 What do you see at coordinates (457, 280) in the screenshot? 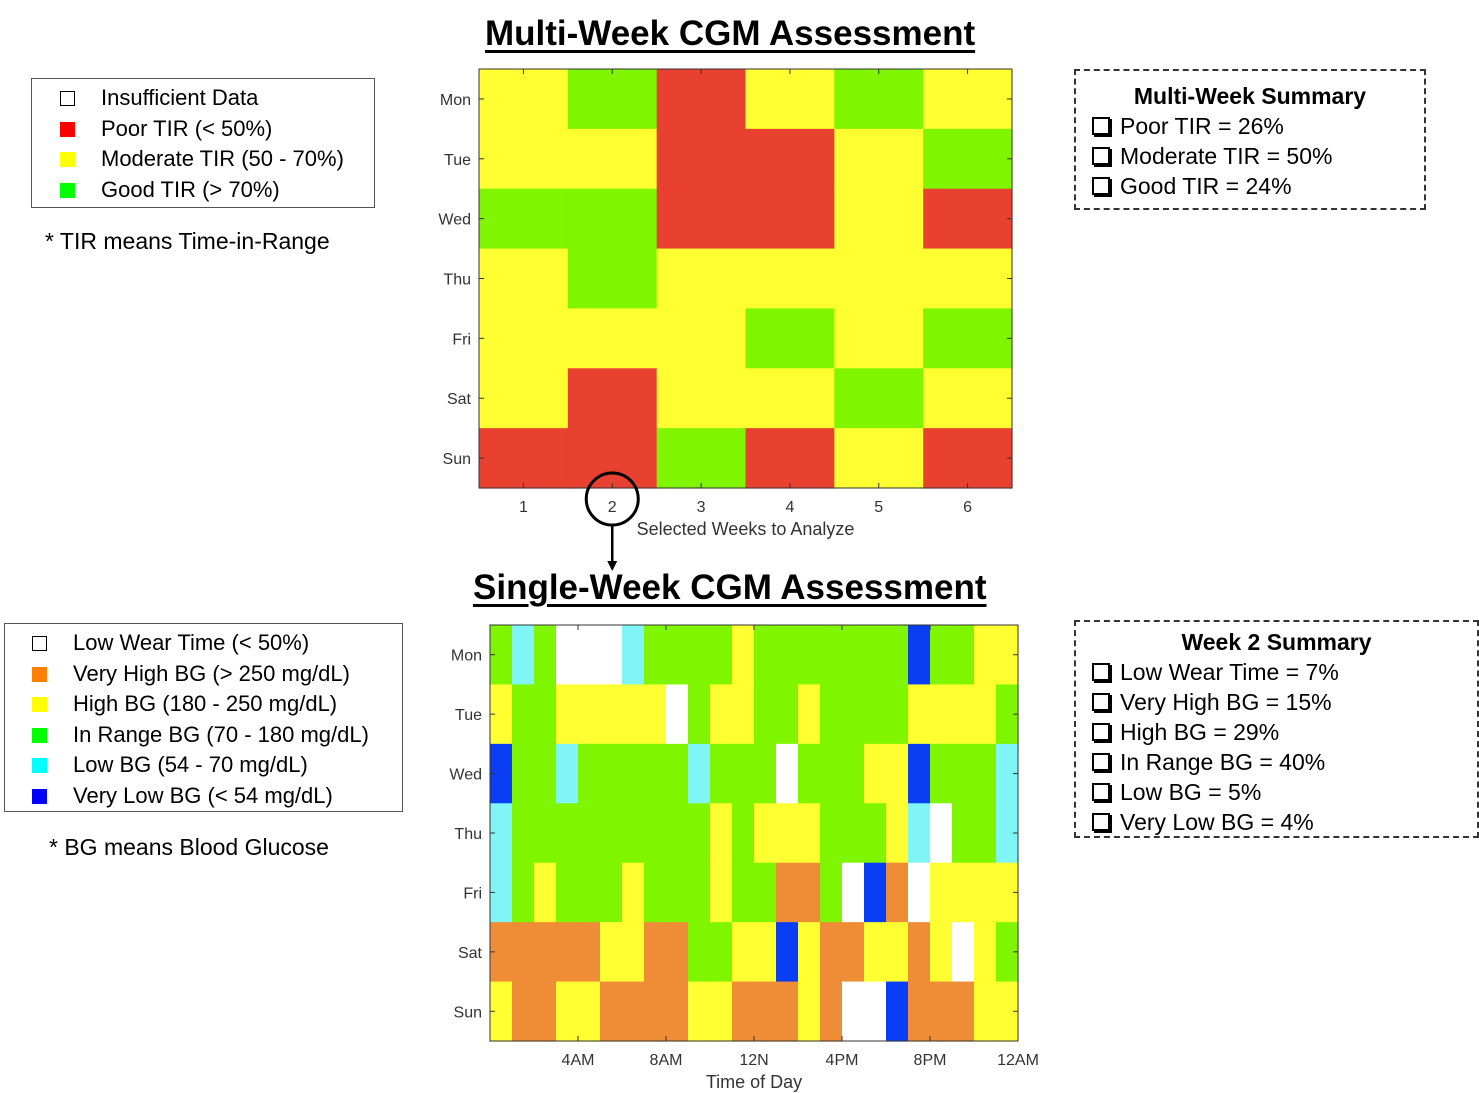
I see `y-tick-label: Thu` at bounding box center [457, 280].